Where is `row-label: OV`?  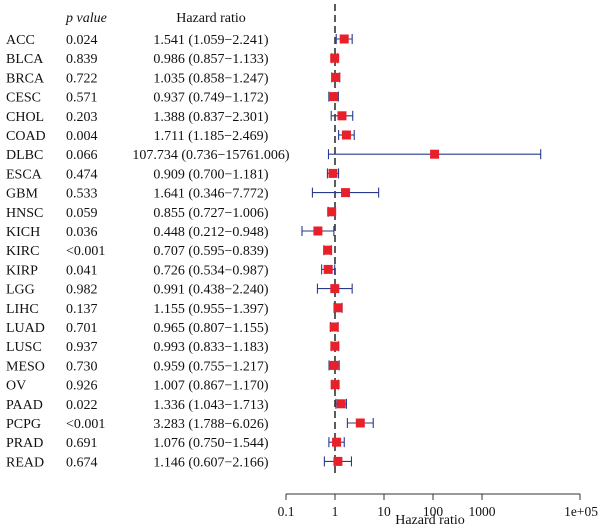 row-label: OV is located at coordinates (16, 386).